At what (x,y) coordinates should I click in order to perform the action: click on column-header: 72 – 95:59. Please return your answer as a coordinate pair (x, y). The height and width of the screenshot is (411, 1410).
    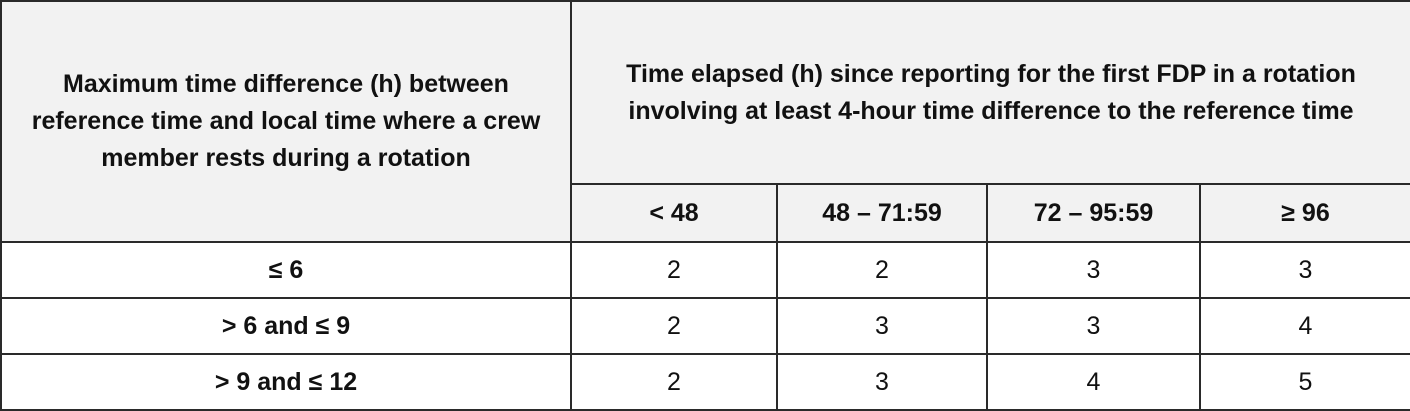
    Looking at the image, I should click on (1093, 213).